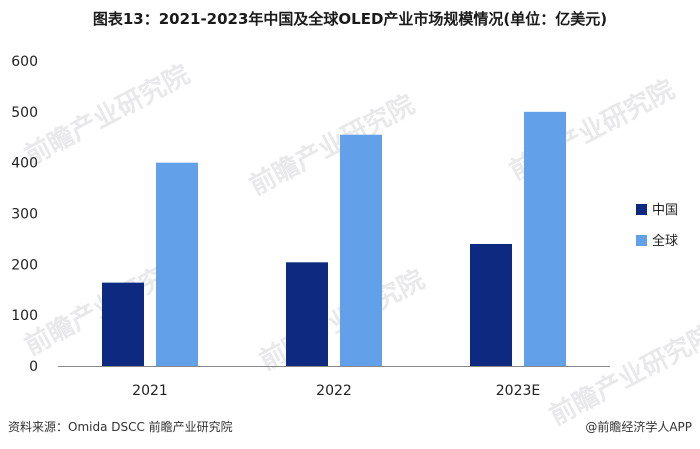 The height and width of the screenshot is (449, 700). I want to click on x-tick-label: 2023E, so click(518, 391).